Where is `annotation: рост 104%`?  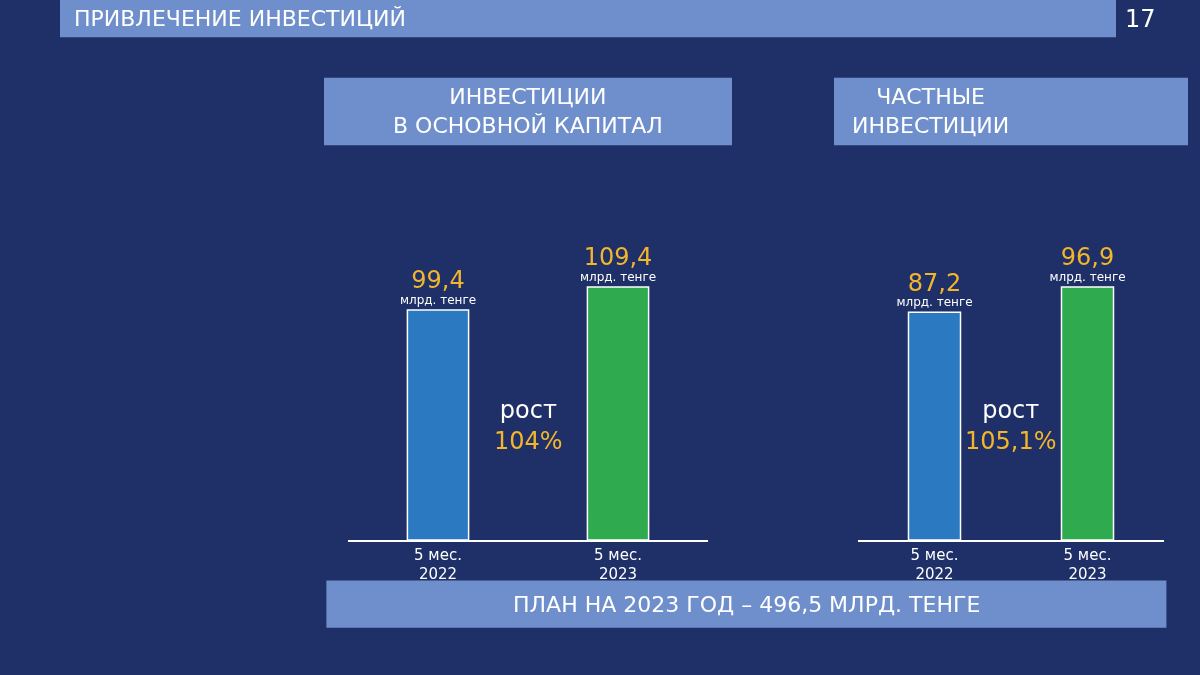
annotation: рост 104% is located at coordinates (528, 426).